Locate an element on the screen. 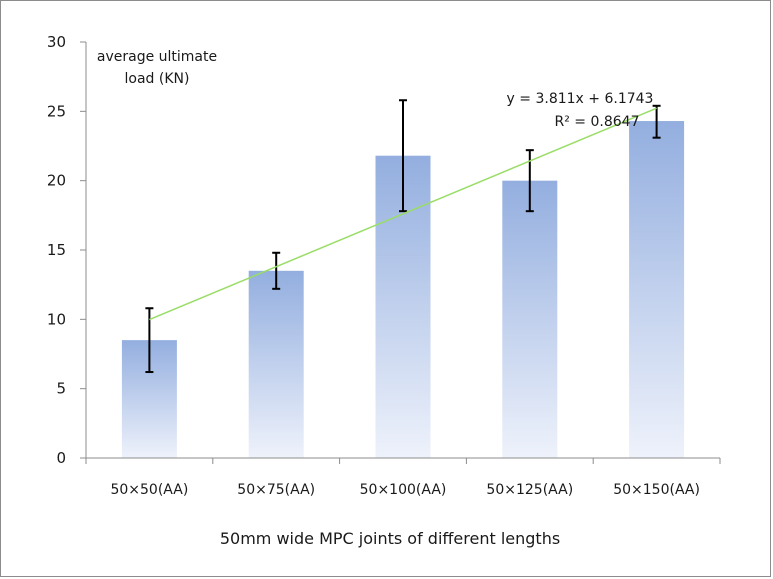 This screenshot has height=579, width=773. y-tick-label-20: 20 is located at coordinates (56, 181).